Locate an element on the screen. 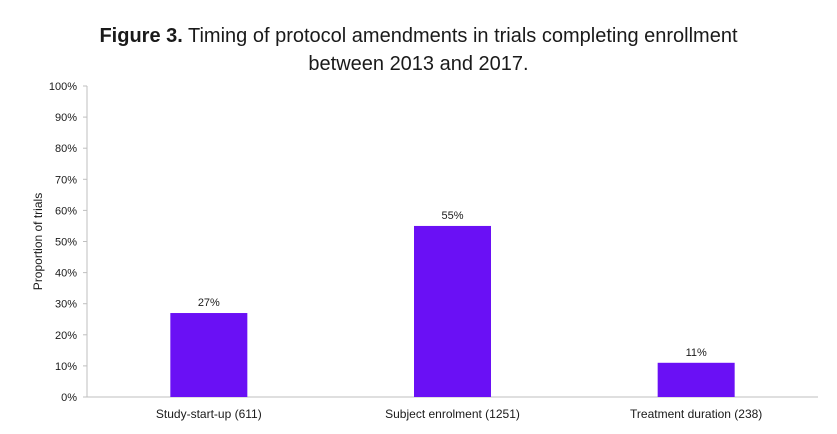  y-tick-label: 10% is located at coordinates (66, 367).